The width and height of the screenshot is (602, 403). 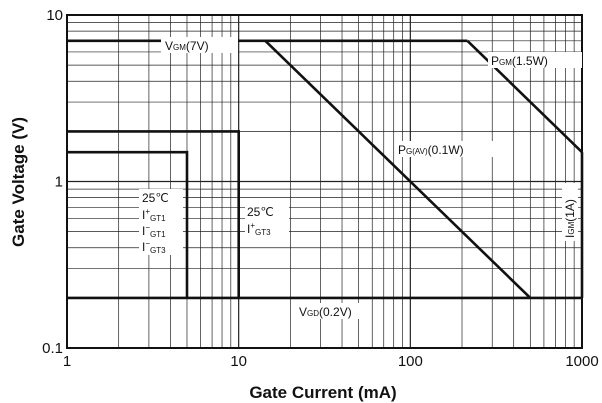 I want to click on y-tick-labels: 0.1 1 10, so click(x=52, y=182).